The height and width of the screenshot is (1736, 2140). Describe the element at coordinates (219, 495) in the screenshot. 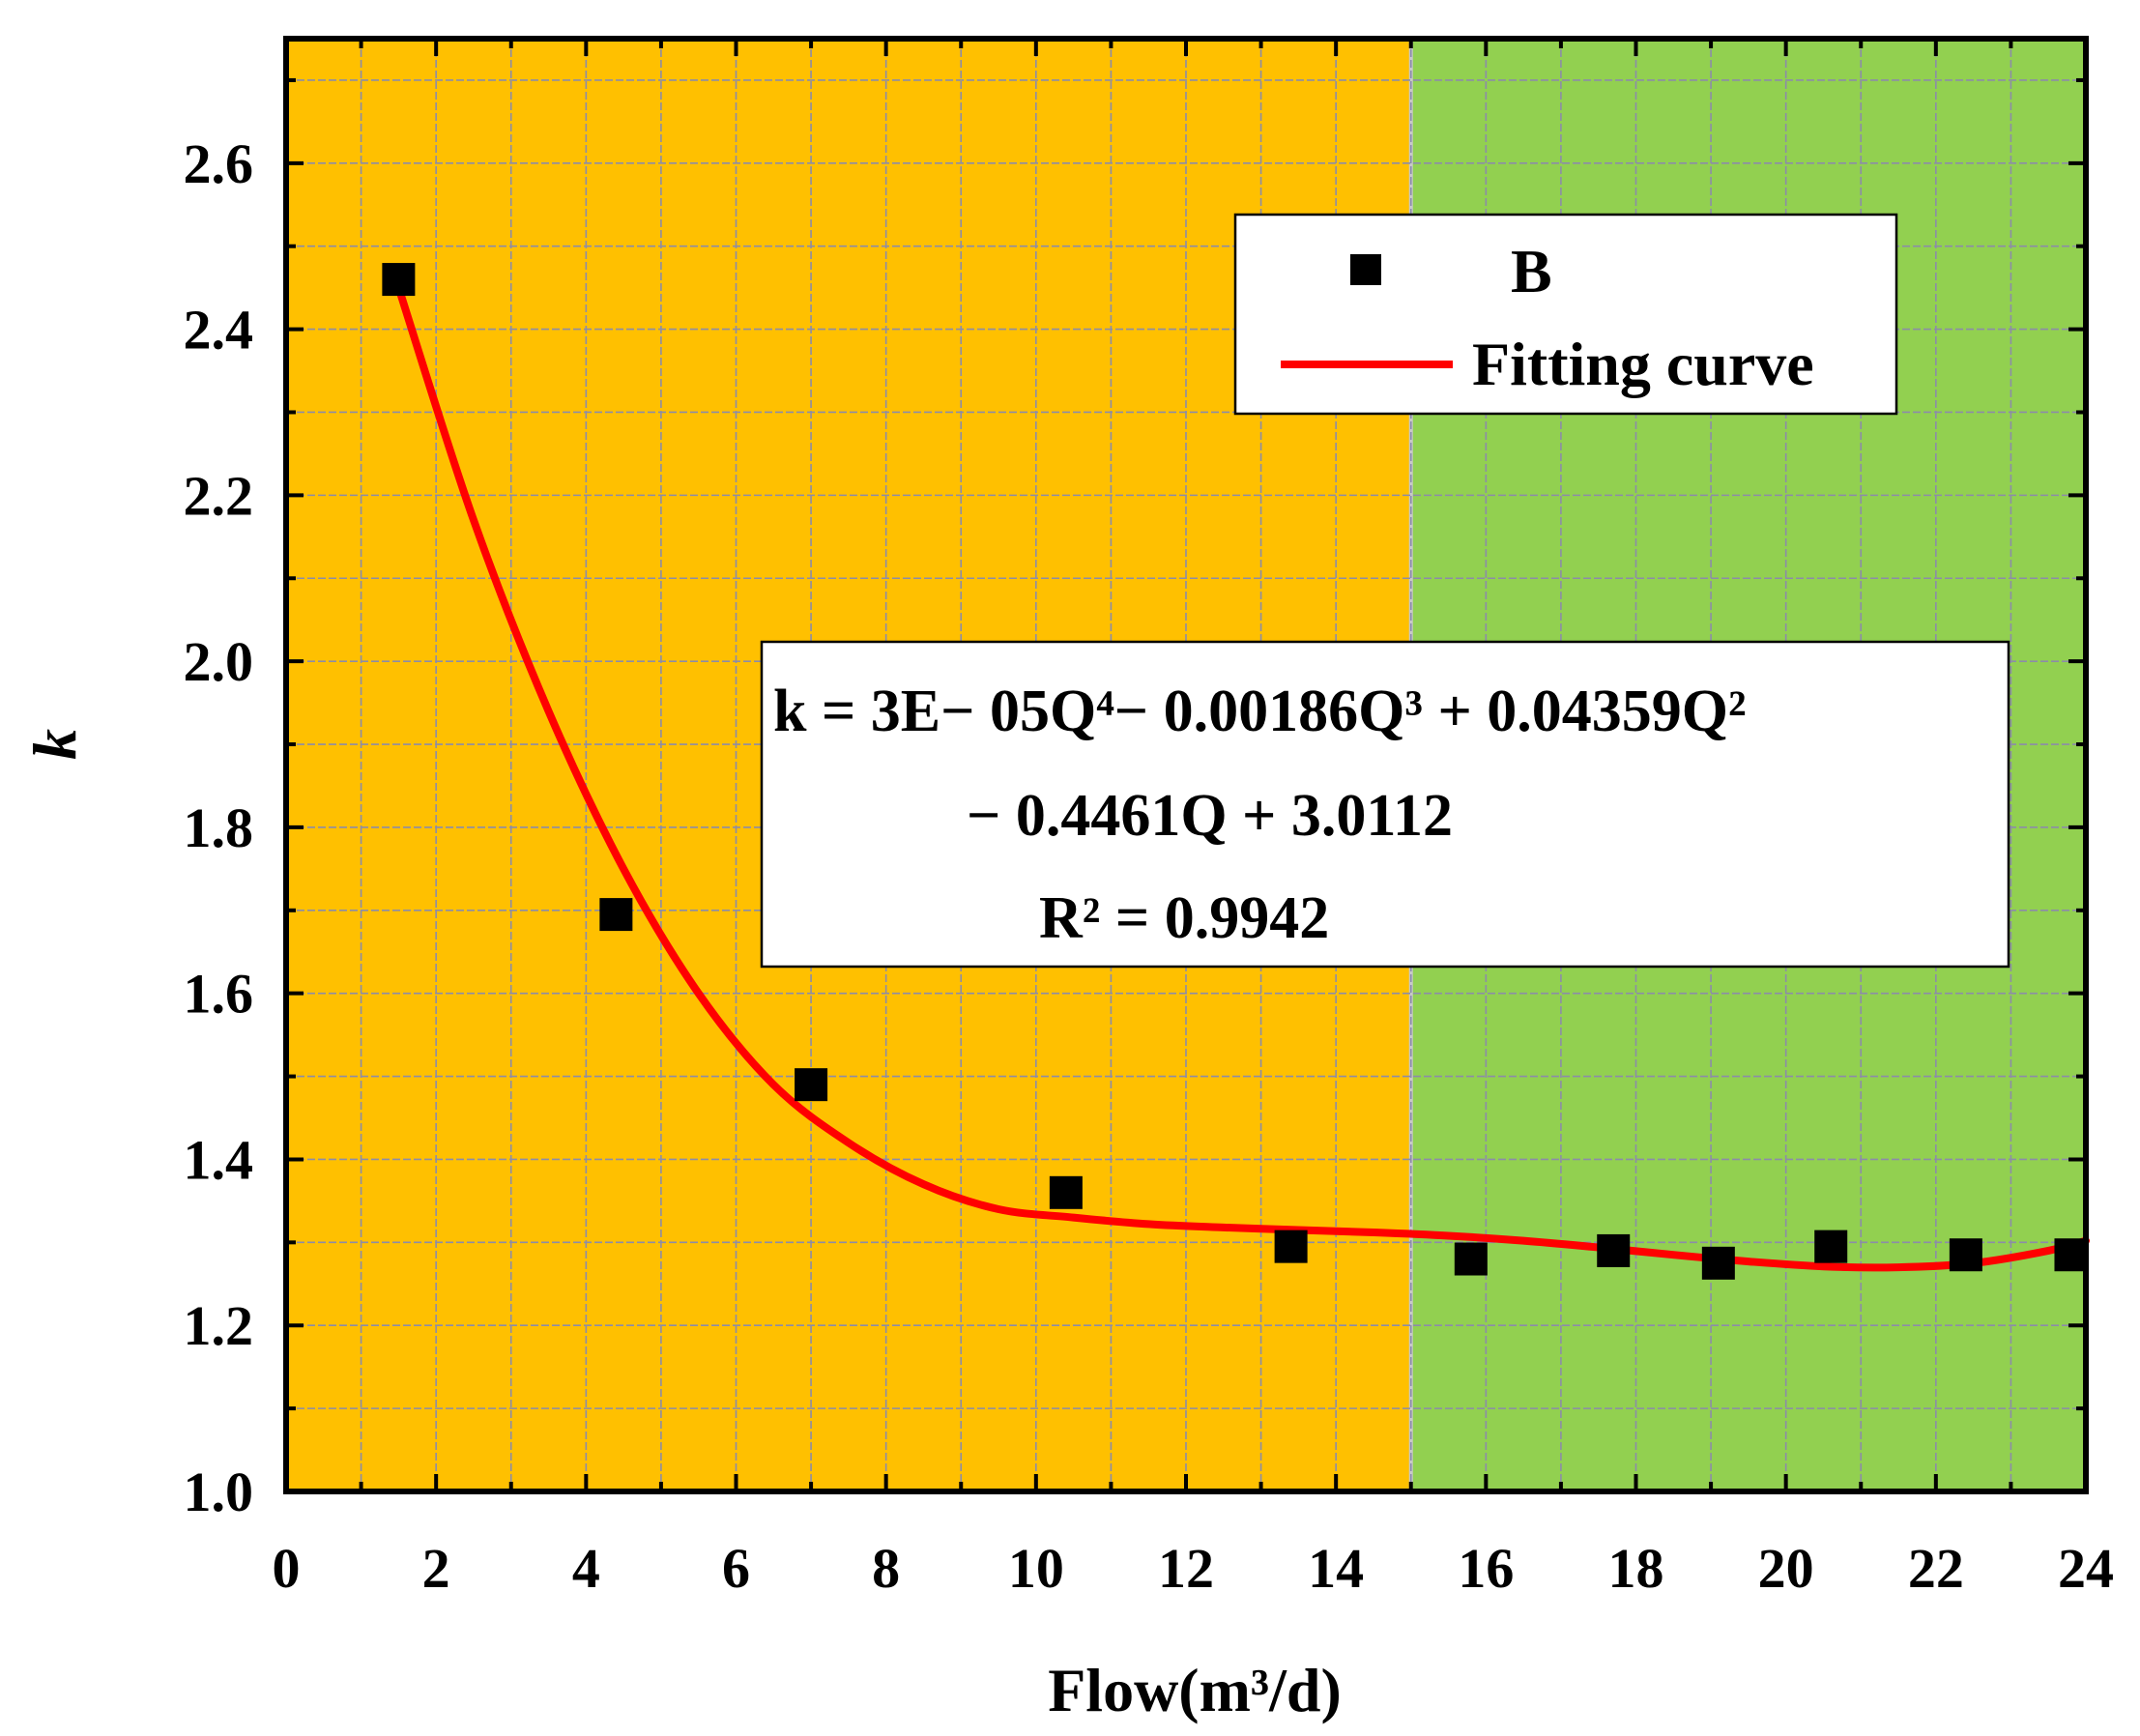

I see `y-tick-label: 2.2` at that location.